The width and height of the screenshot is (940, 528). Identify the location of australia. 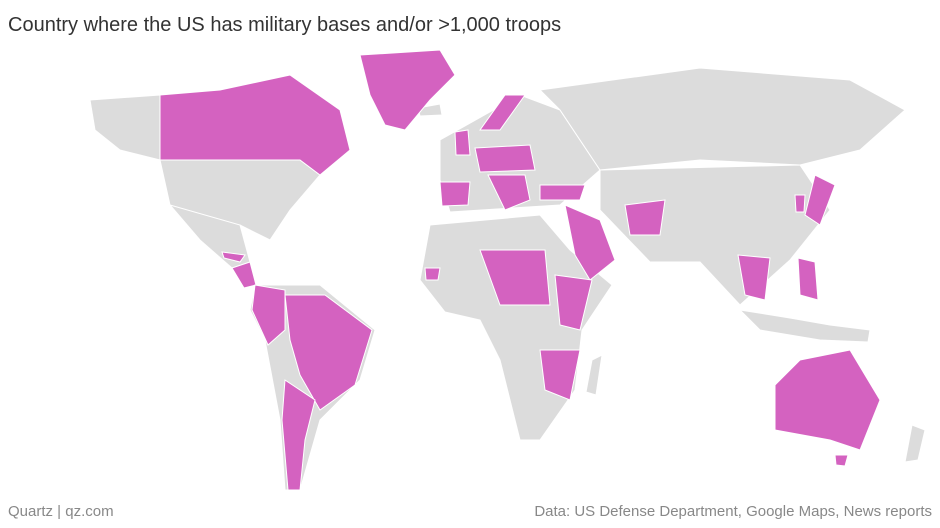
(827, 400).